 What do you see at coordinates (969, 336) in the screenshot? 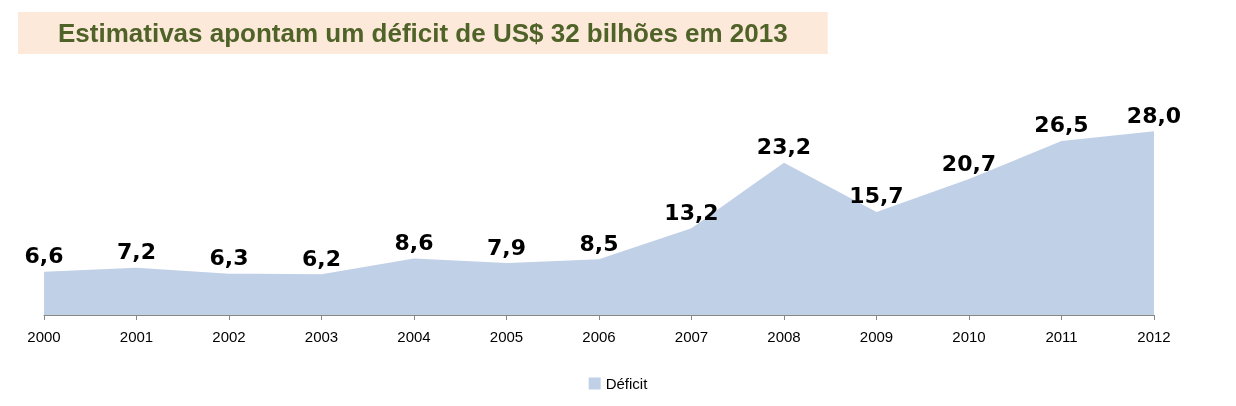
I see `x-tick-label: 2010` at bounding box center [969, 336].